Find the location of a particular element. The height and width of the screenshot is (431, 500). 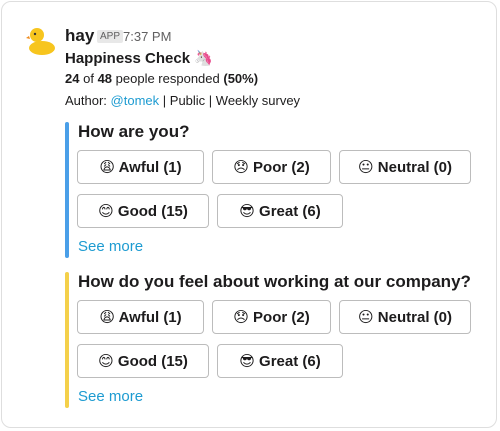

app-badge: APP is located at coordinates (110, 36).